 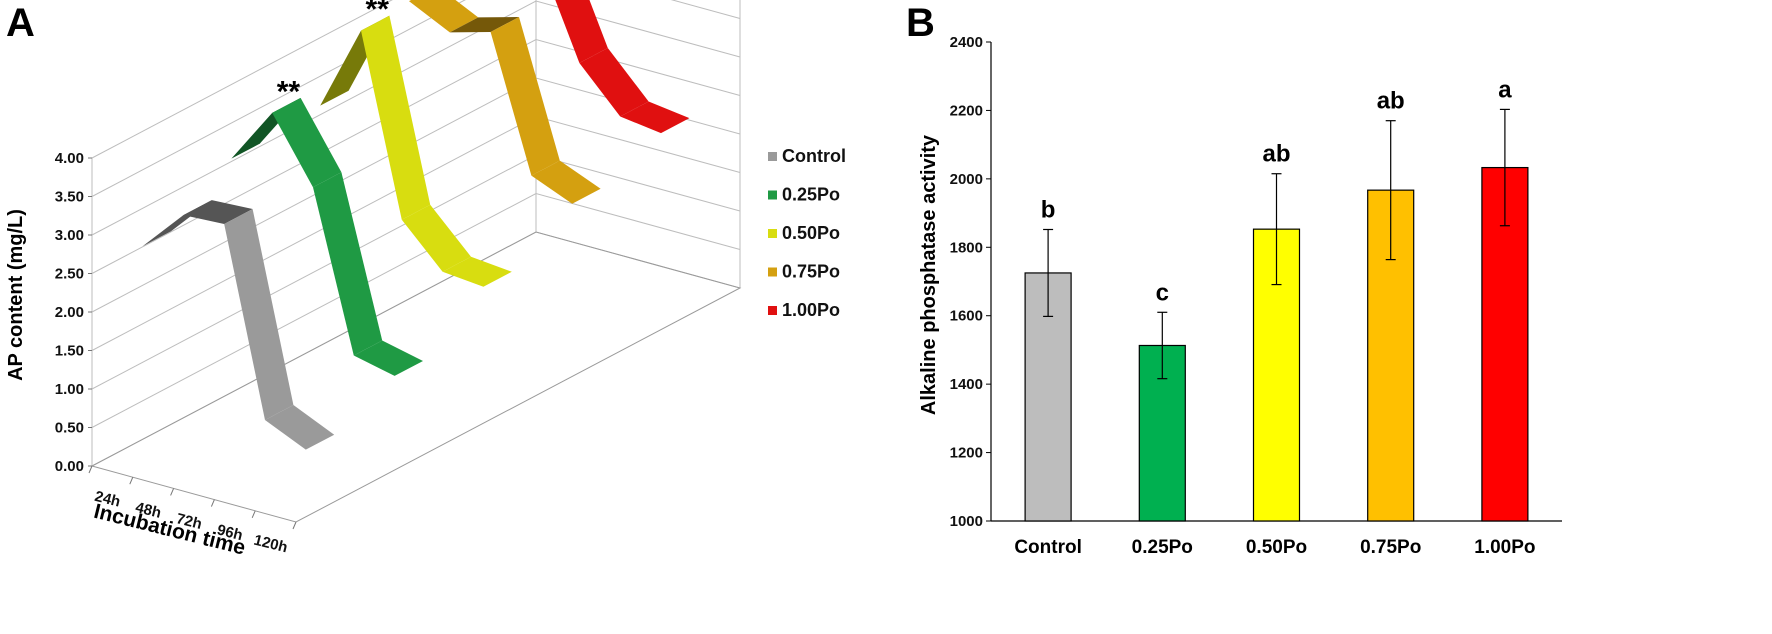 I want to click on bar-letter-label: b, so click(x=1048, y=209).